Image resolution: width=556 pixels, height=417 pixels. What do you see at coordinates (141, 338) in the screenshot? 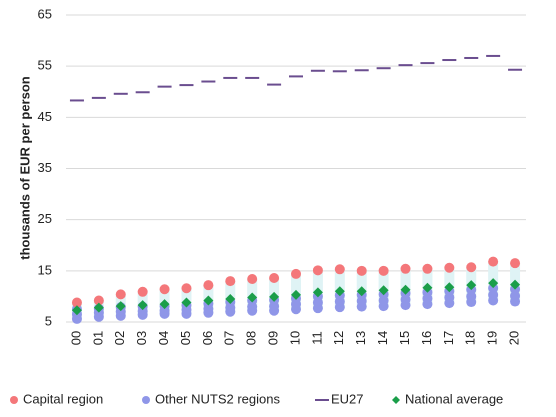
I see `x-tick-label: 03` at bounding box center [141, 338].